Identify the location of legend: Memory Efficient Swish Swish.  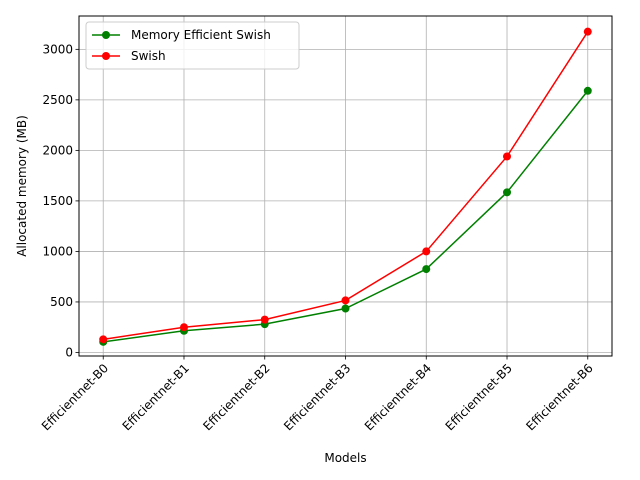
(192, 45).